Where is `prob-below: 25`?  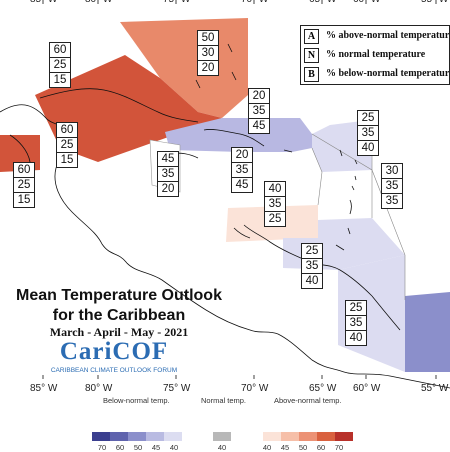
prob-below: 25 is located at coordinates (275, 219).